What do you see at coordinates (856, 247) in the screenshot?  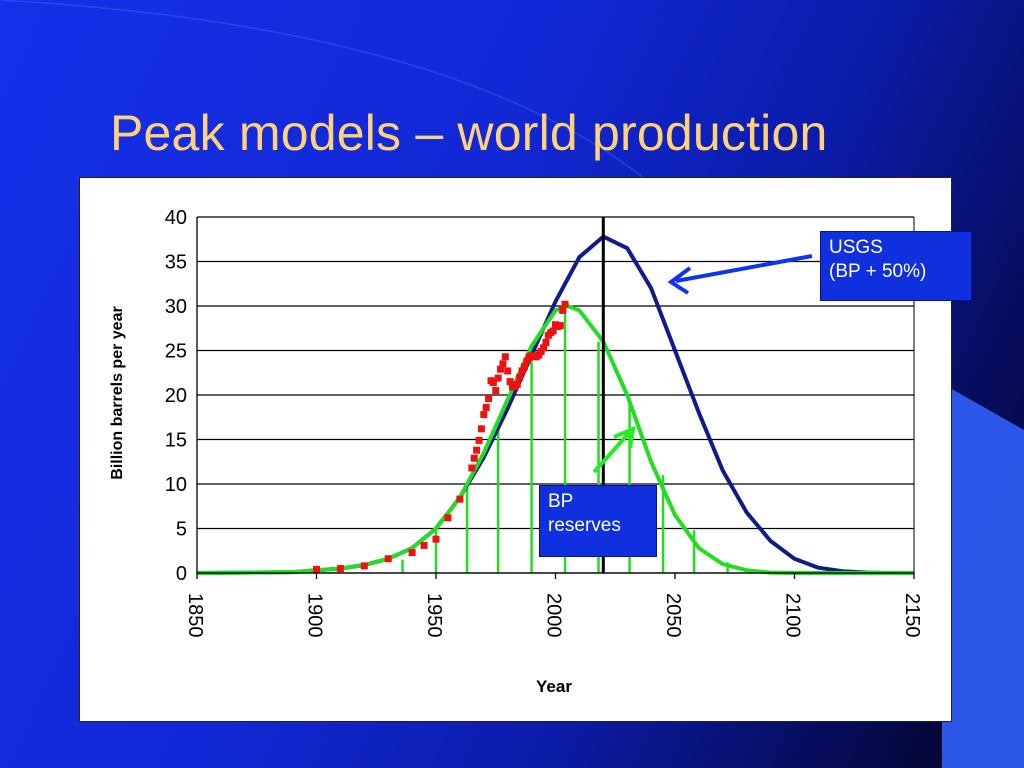 I see `usgs-callout-line1: USGS` at bounding box center [856, 247].